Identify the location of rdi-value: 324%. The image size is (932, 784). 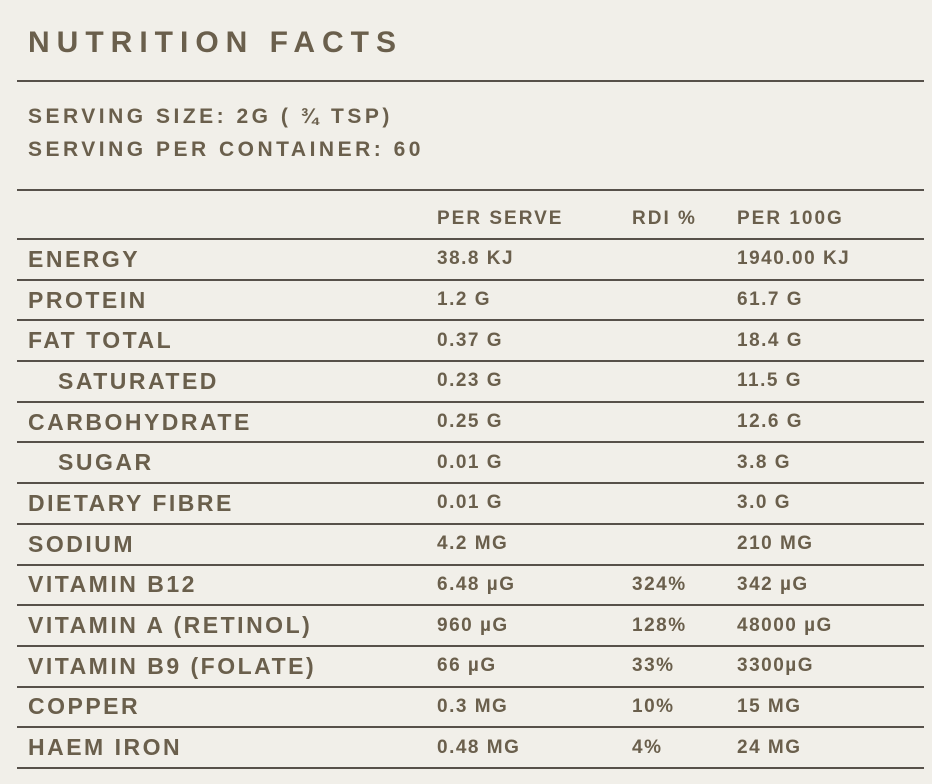
(659, 584).